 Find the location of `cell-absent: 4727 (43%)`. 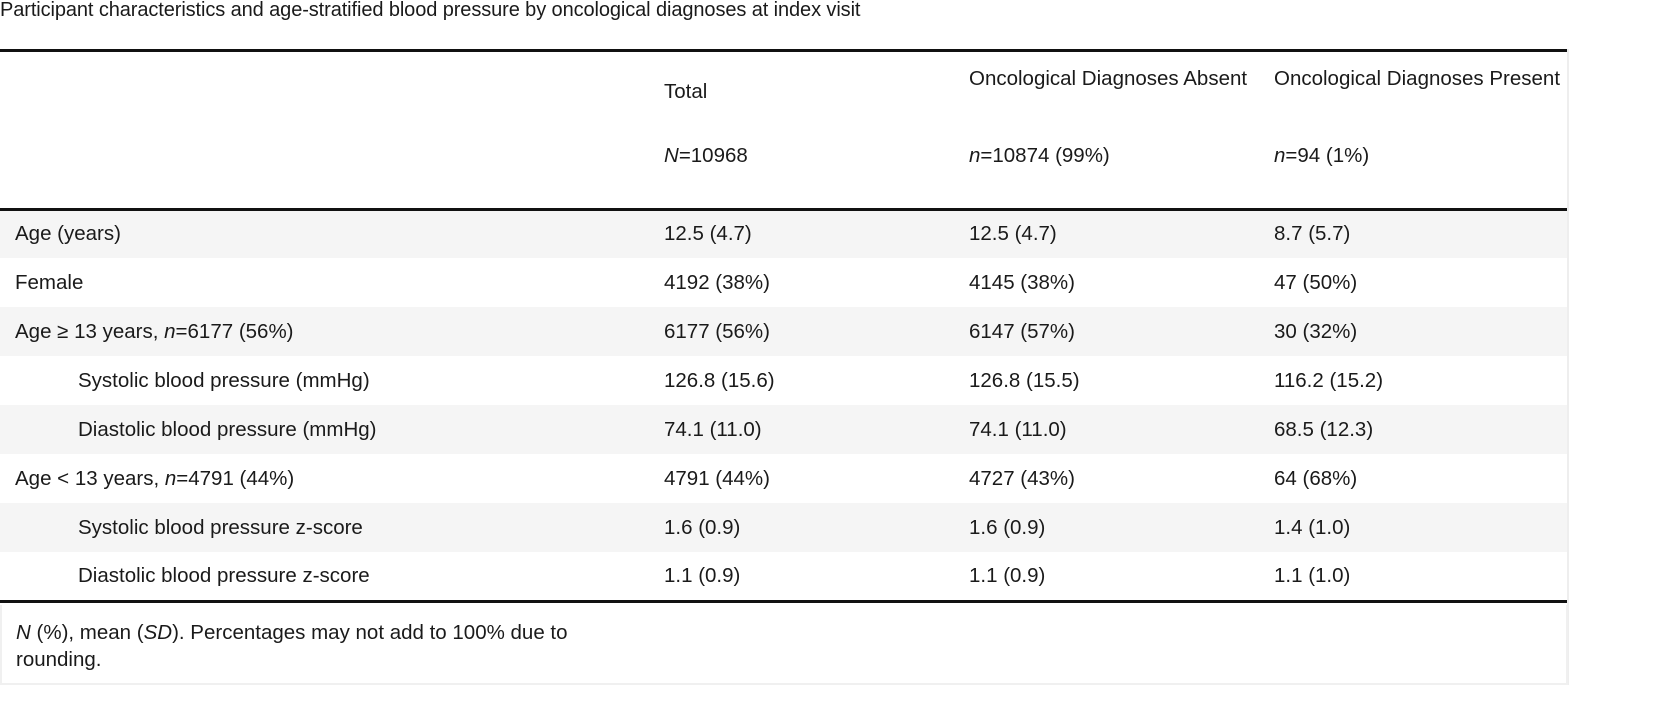

cell-absent: 4727 (43%) is located at coordinates (1022, 478).